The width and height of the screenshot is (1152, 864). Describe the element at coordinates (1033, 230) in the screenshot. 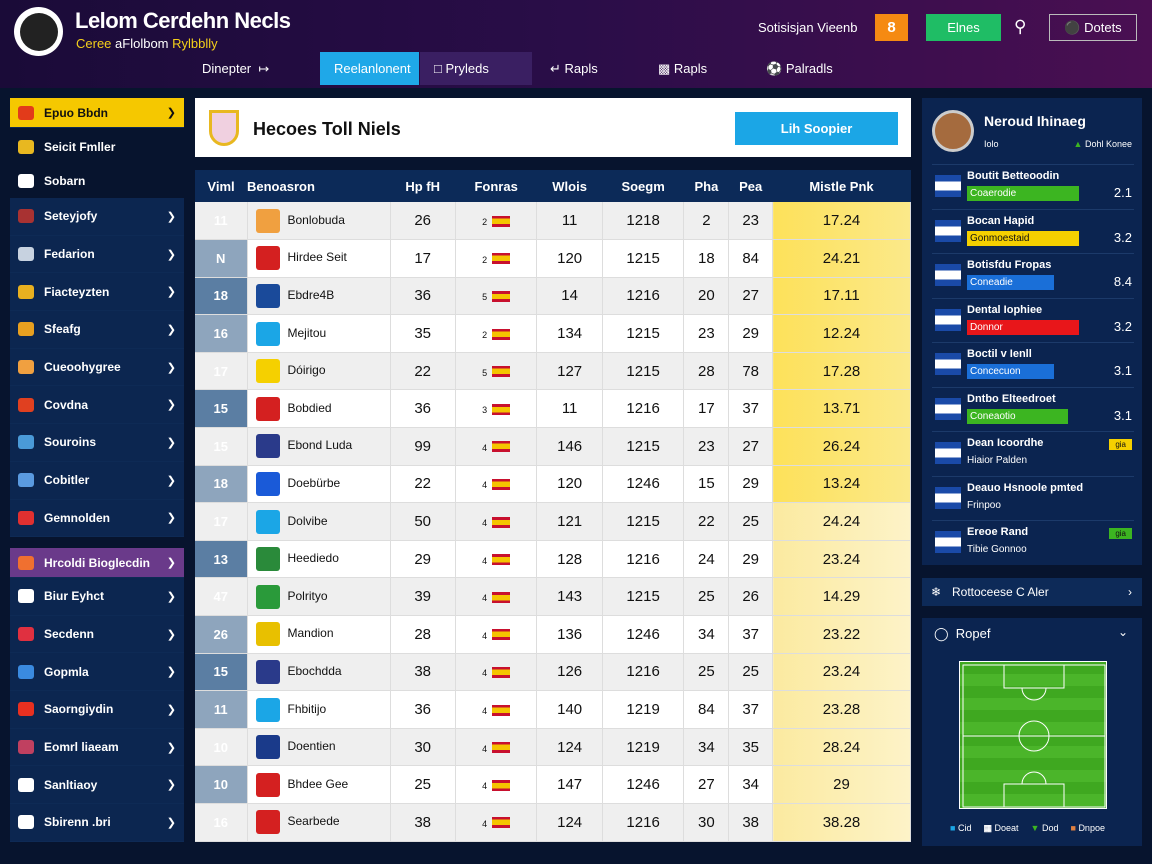

I see `player-list-item: Bocan Hapid Gonmoestaid 3.2` at that location.